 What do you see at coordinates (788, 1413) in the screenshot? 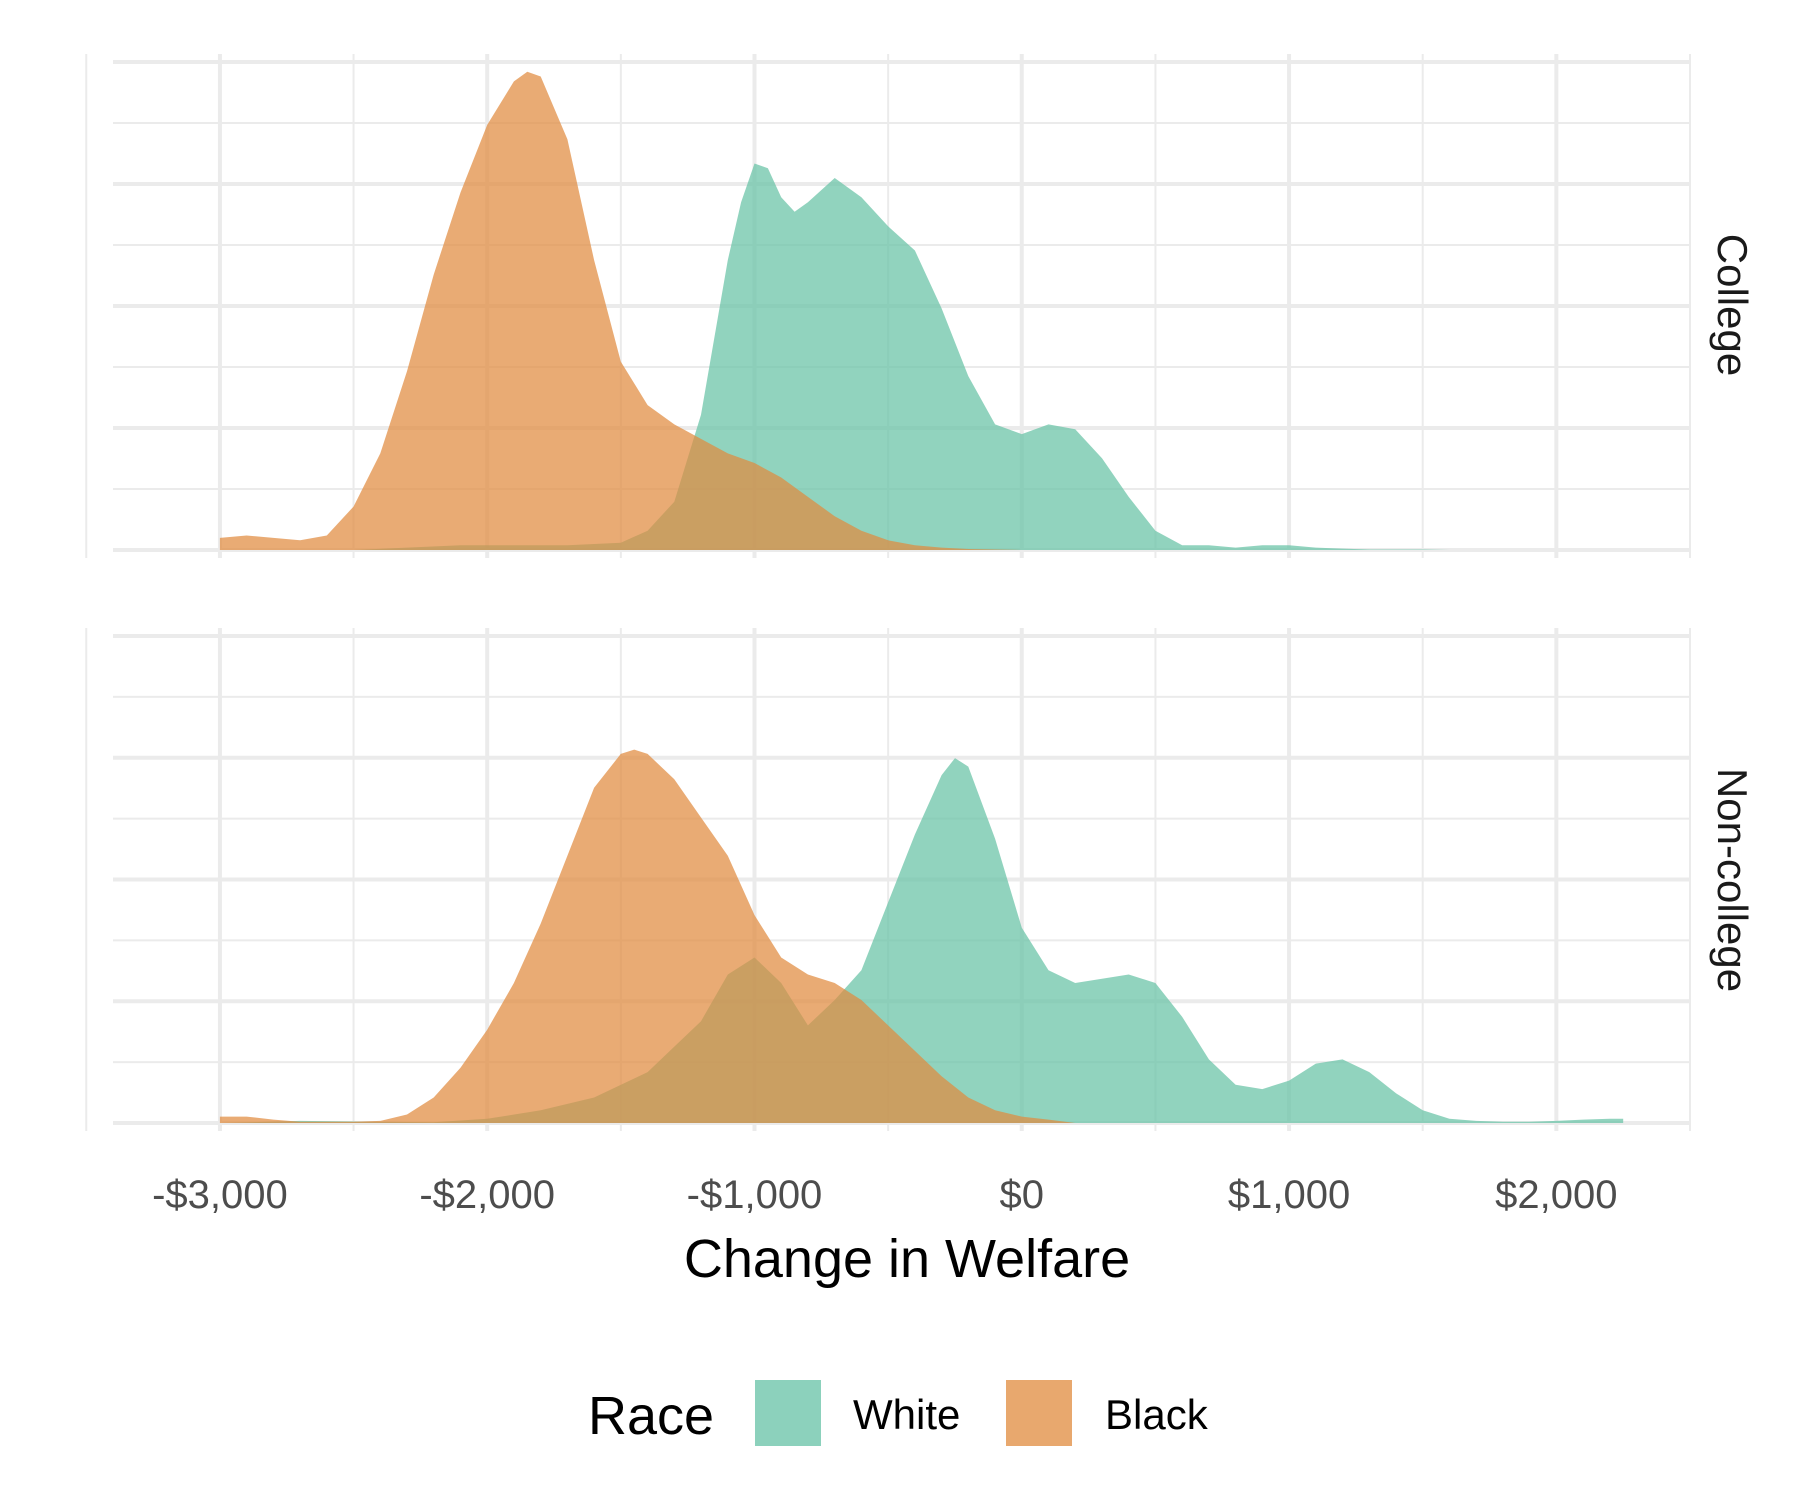
I see `legend-key-white` at bounding box center [788, 1413].